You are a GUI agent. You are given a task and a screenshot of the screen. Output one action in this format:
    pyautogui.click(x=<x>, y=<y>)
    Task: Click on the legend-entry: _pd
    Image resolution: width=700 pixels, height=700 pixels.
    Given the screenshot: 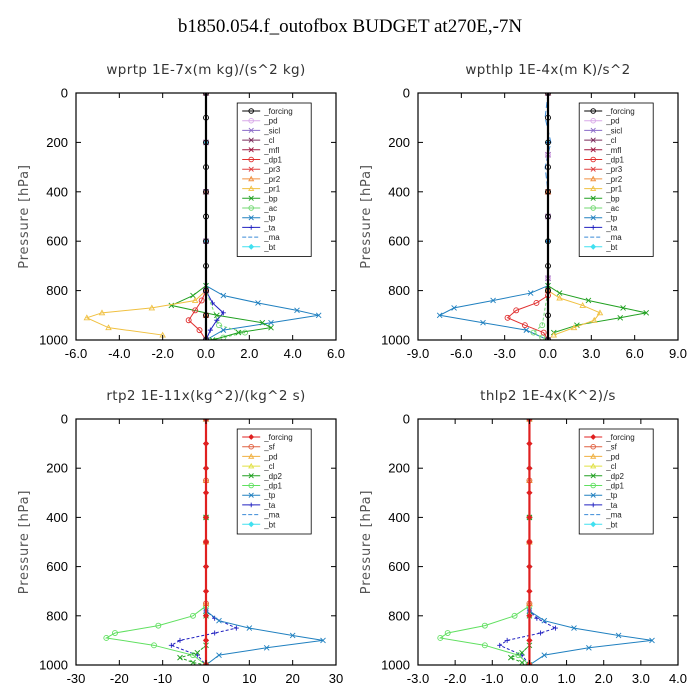 What is the action you would take?
    pyautogui.click(x=270, y=121)
    